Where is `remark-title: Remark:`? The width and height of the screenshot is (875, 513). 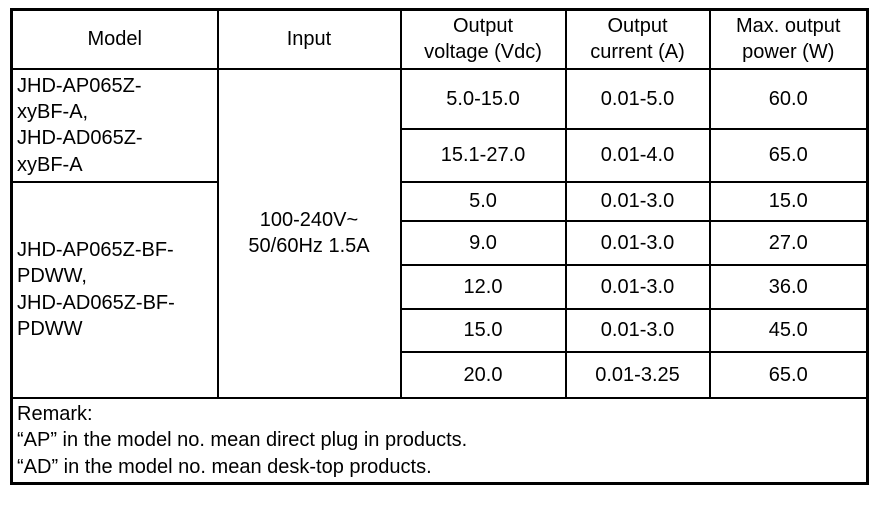 remark-title: Remark: is located at coordinates (55, 413).